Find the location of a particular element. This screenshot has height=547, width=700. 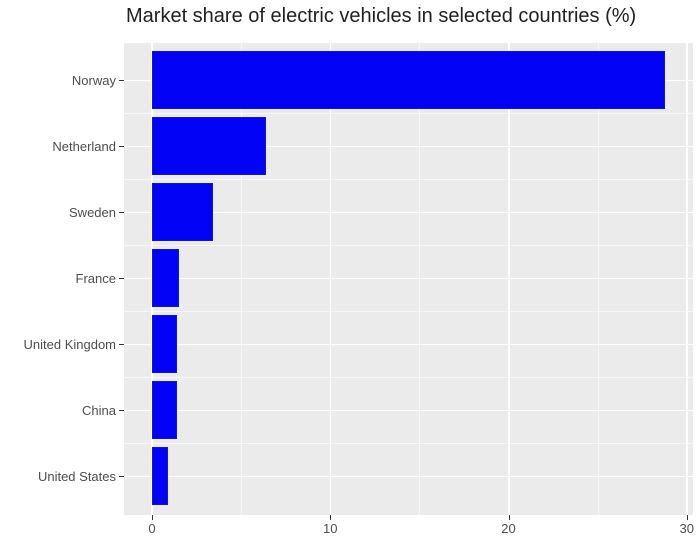

bar-netherland is located at coordinates (209, 146).